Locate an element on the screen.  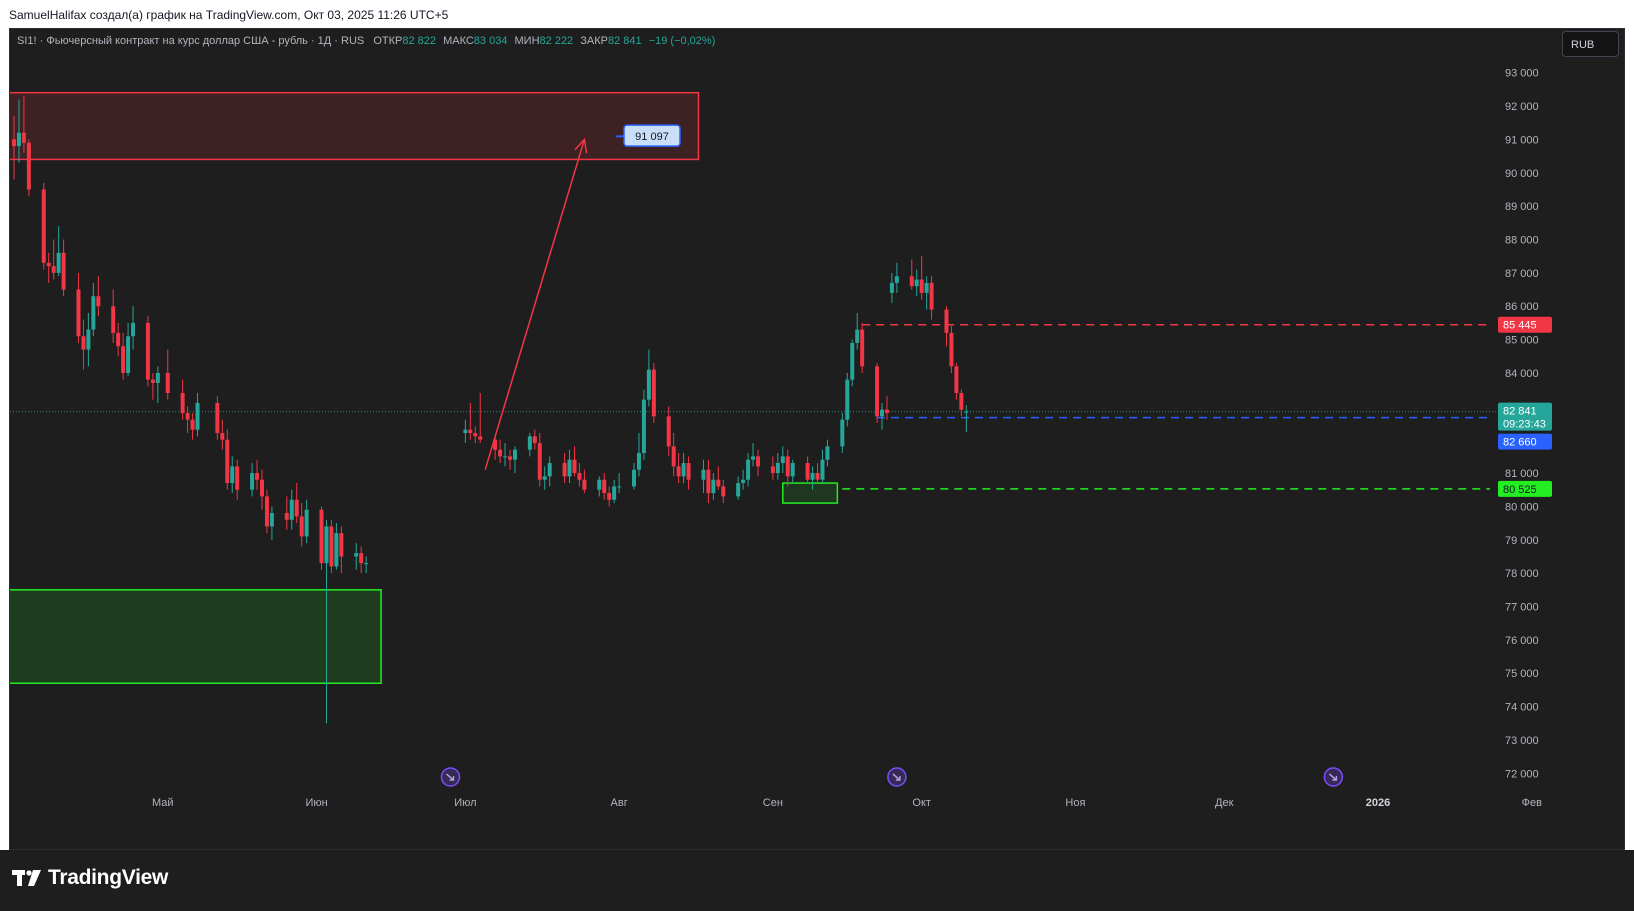
x-tick-label: Май is located at coordinates (163, 803).